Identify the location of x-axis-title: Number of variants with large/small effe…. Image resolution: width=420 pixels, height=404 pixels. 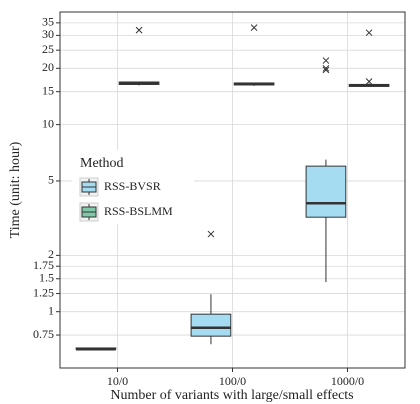
(231, 395).